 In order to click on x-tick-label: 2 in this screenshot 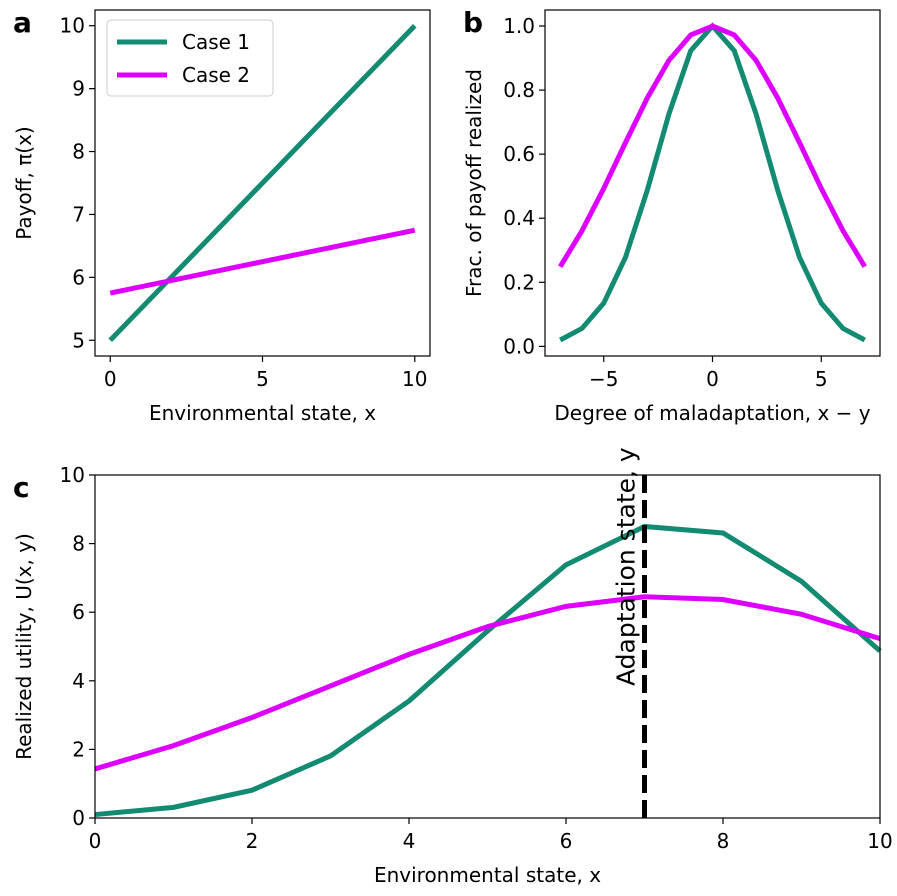, I will do `click(252, 841)`.